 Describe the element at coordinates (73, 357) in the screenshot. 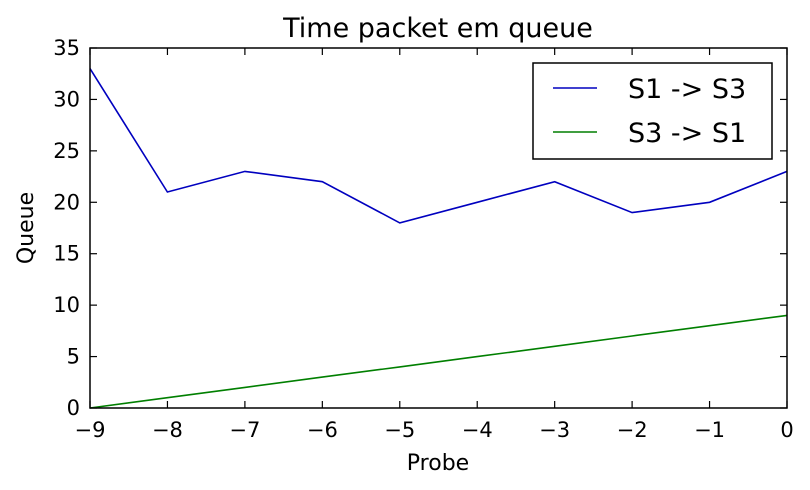

I see `y-tick-label: 5` at that location.